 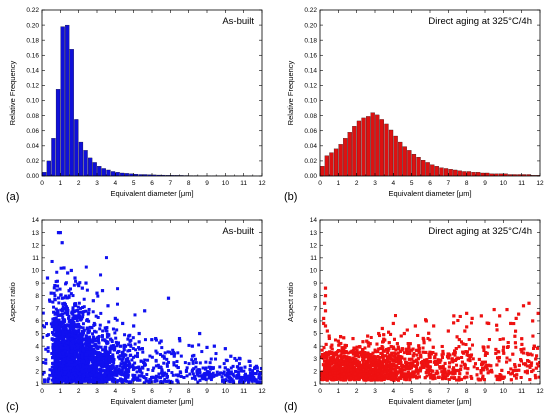 What do you see at coordinates (42, 183) in the screenshot?
I see `chart-a-x-tick-label: 0` at bounding box center [42, 183].